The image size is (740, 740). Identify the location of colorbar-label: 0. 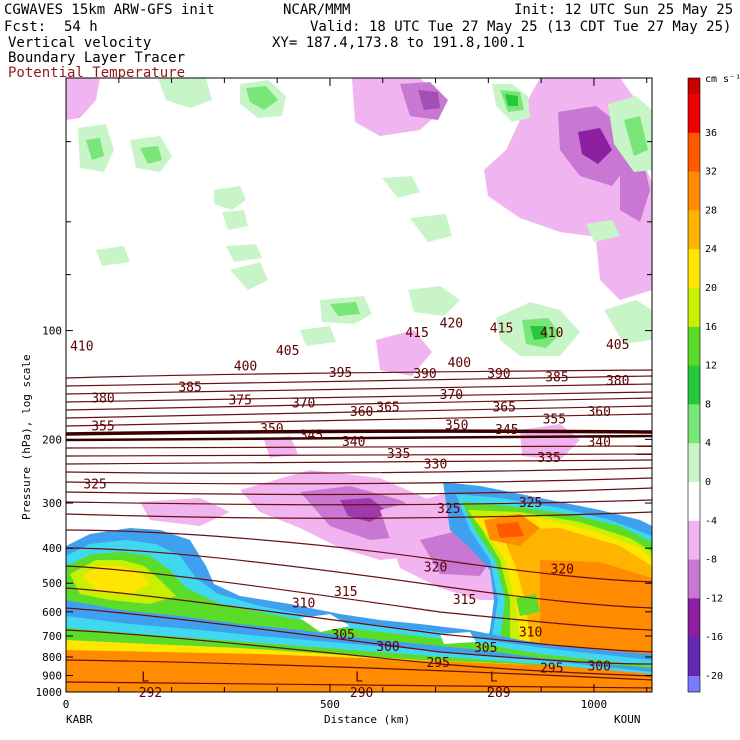
(708, 482).